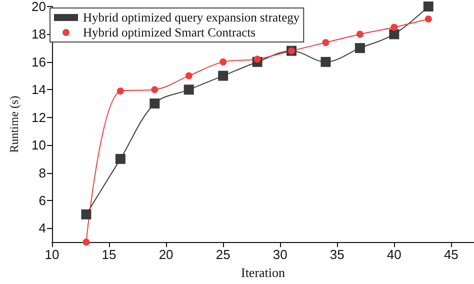 The width and height of the screenshot is (474, 284). I want to click on x-tick-label: 15, so click(109, 254).